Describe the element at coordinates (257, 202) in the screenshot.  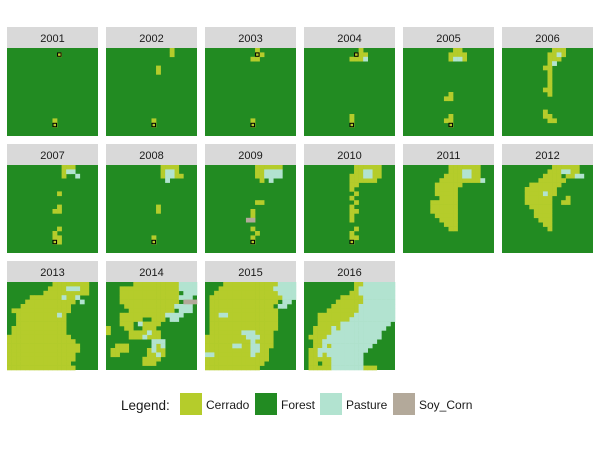
I see `cell-cerrado-2009` at that location.